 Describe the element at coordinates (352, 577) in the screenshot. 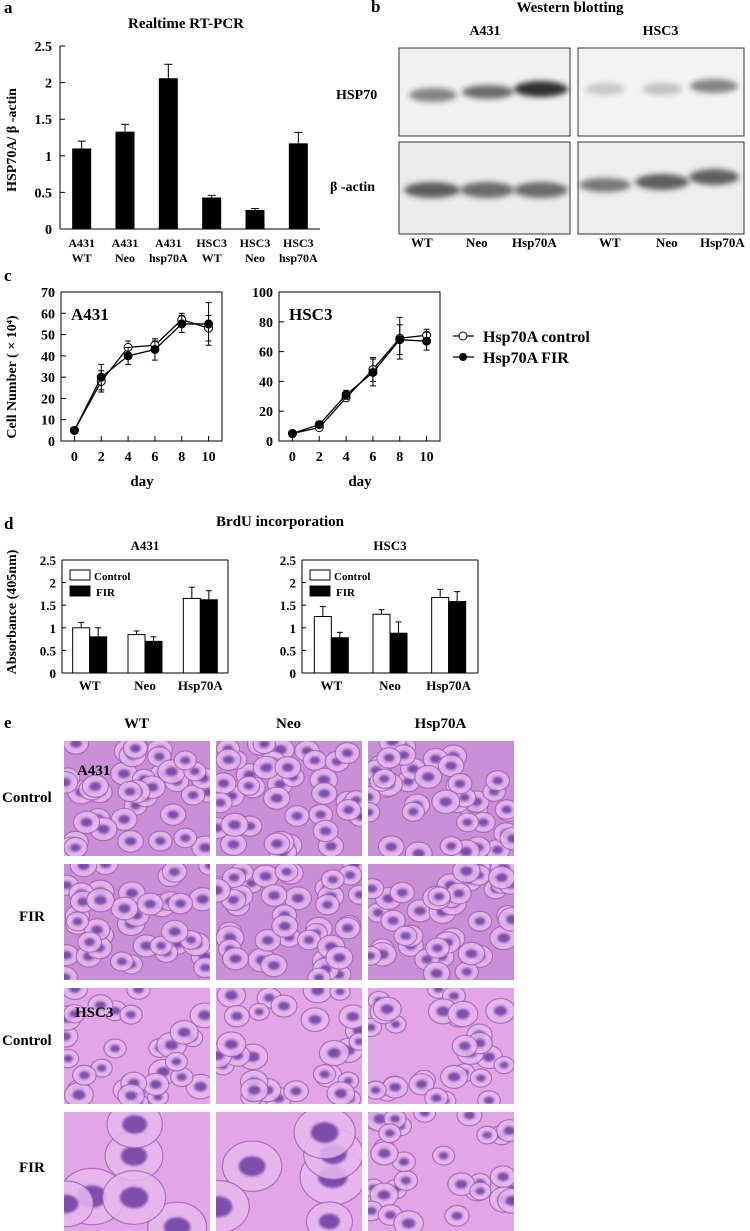

I see `legend-label: Control` at that location.